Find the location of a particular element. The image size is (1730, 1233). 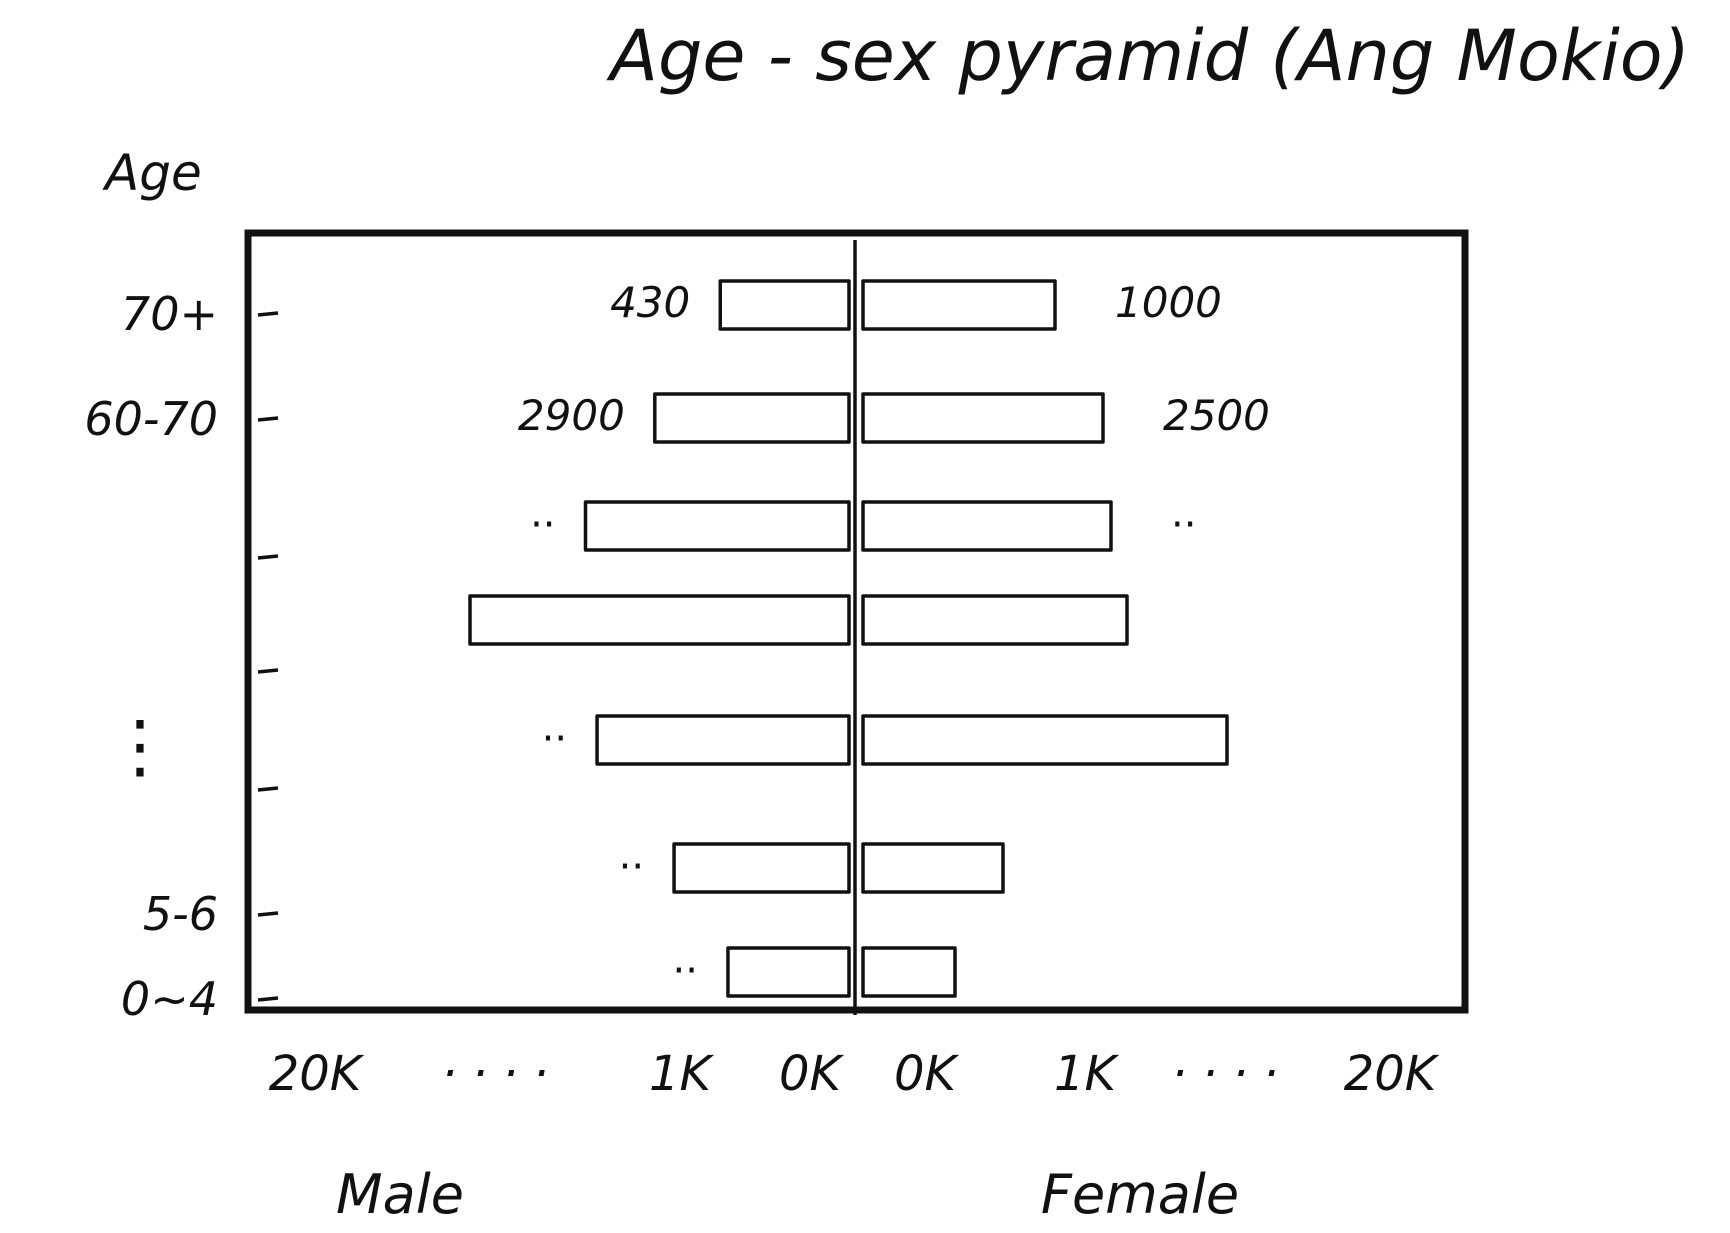

x-tick-label-right: 0K is located at coordinates (927, 1074).